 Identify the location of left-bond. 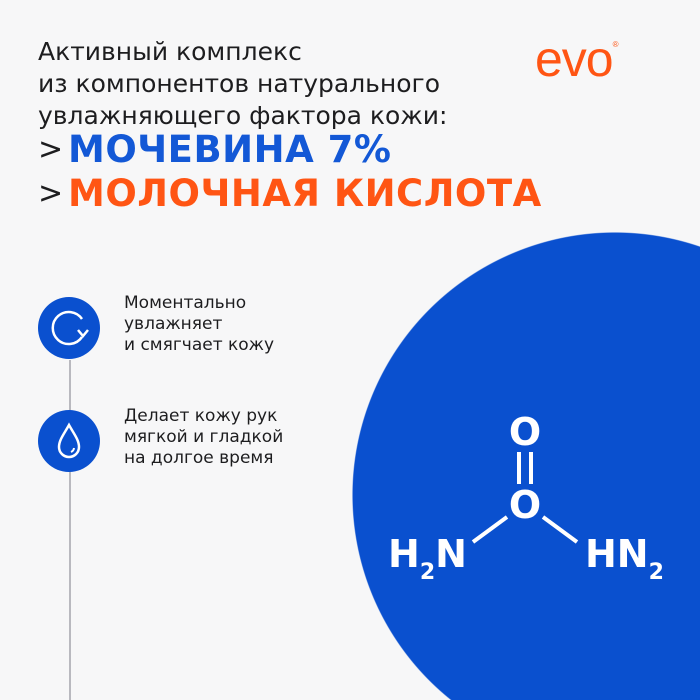
(490, 529).